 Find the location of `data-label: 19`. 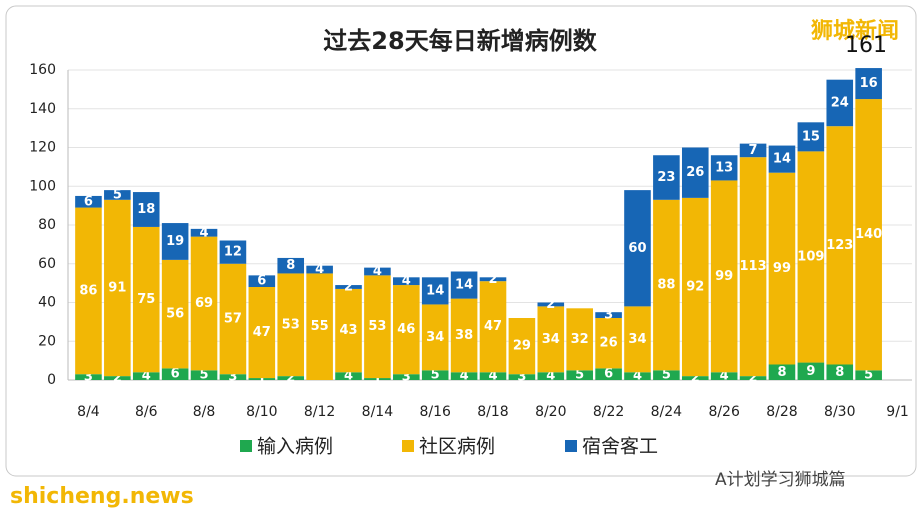

data-label: 19 is located at coordinates (175, 241).